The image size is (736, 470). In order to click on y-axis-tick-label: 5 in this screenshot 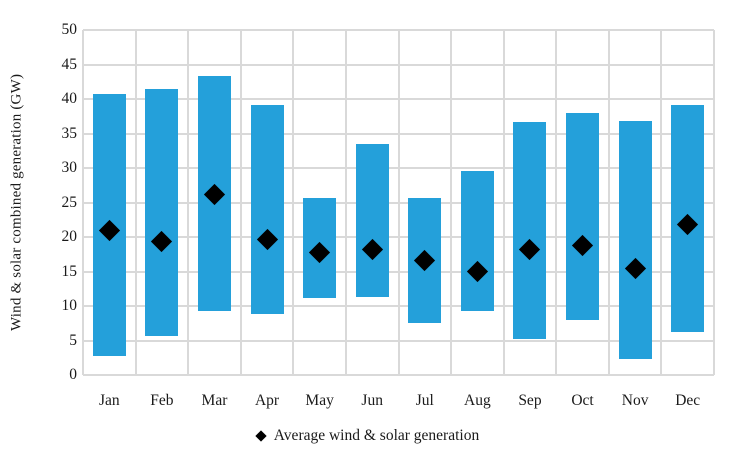, I will do `click(73, 340)`.